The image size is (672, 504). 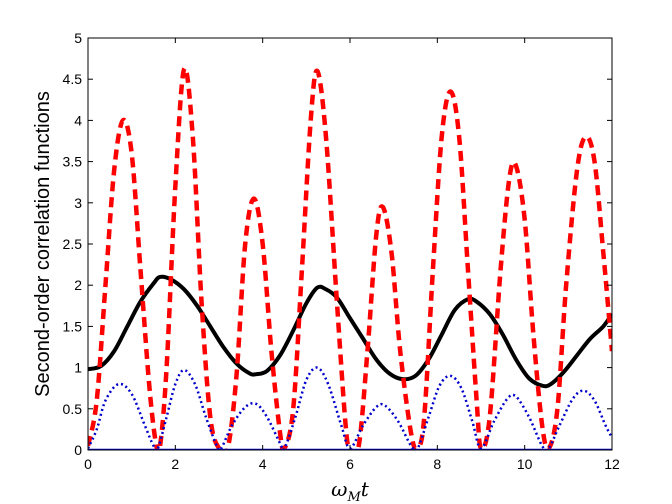 I want to click on x-axis-title-main: ω, so click(x=339, y=489).